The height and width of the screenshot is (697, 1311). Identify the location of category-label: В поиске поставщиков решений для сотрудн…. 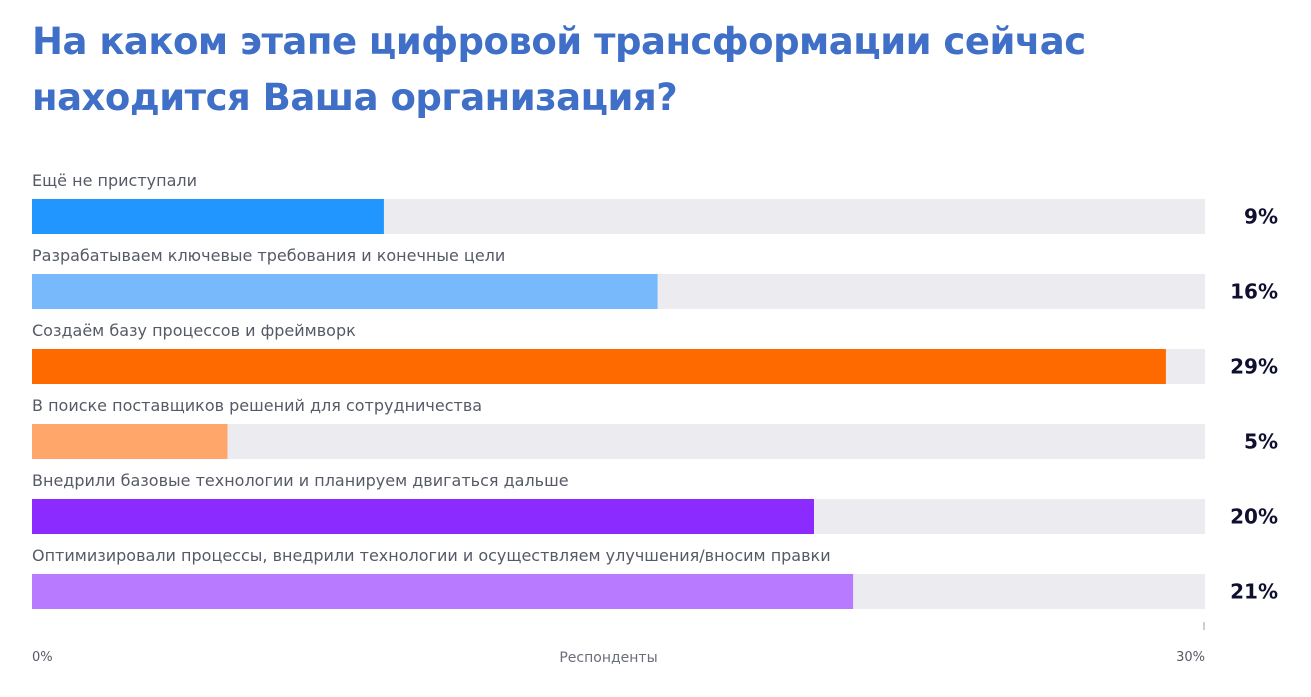
(257, 405).